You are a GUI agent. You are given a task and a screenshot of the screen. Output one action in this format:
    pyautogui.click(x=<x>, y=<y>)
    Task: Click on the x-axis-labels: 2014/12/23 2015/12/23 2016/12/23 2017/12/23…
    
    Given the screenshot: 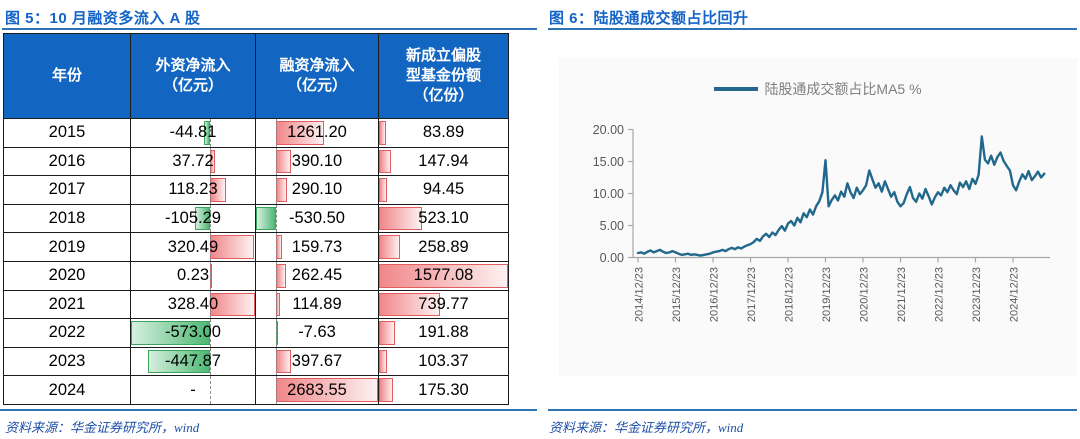 What is the action you would take?
    pyautogui.click(x=827, y=289)
    